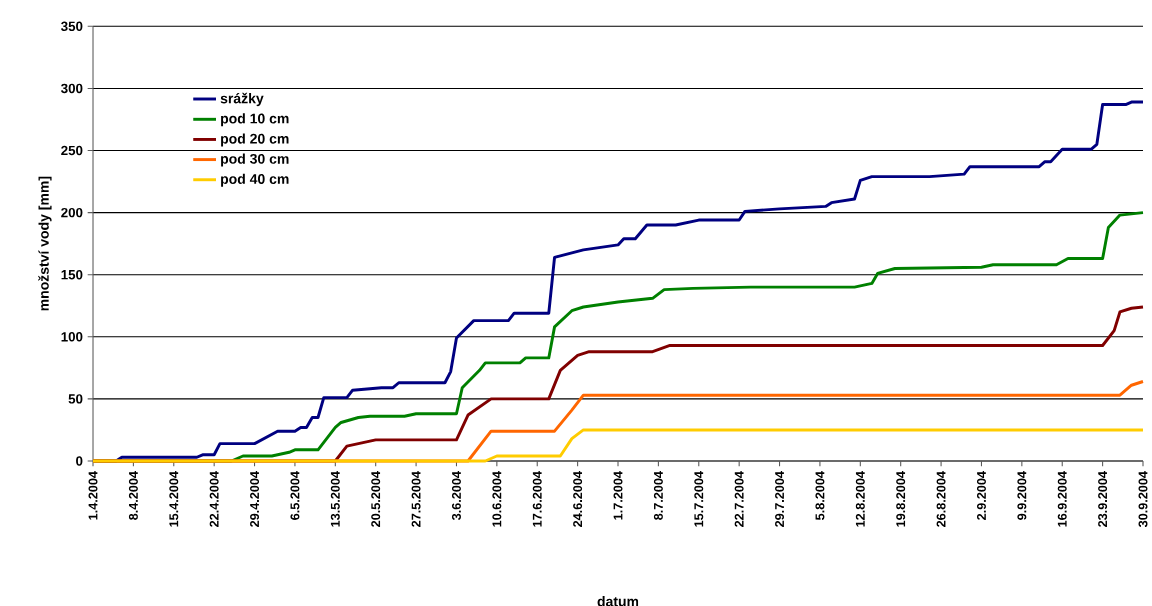 This screenshot has height=606, width=1152. Describe the element at coordinates (72, 150) in the screenshot. I see `y-tick-label: 250` at that location.